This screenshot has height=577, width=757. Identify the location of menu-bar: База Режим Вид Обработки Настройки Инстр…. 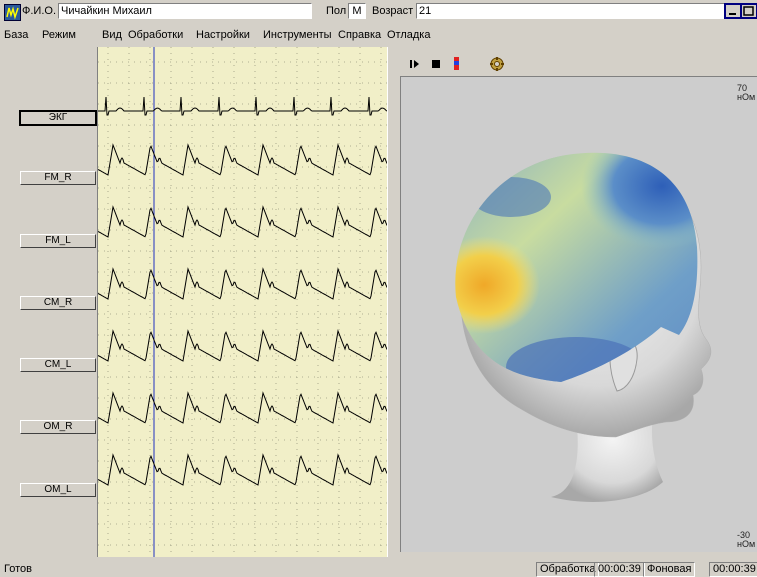
(378, 35).